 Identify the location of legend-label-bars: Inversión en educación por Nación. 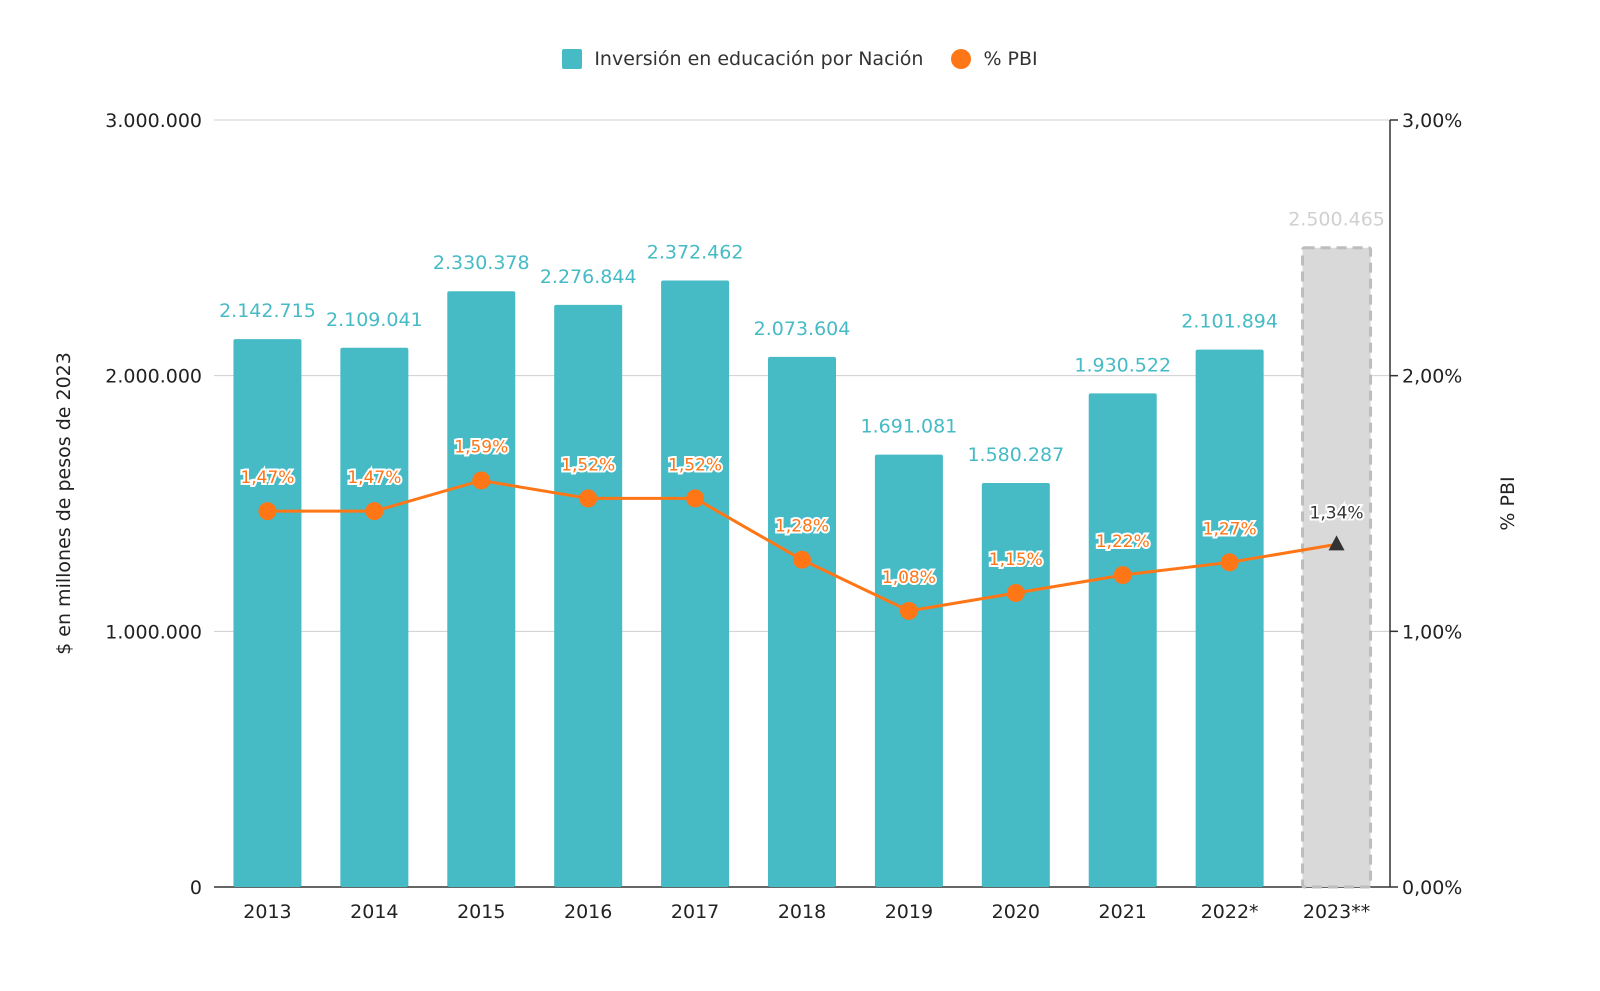
(759, 59).